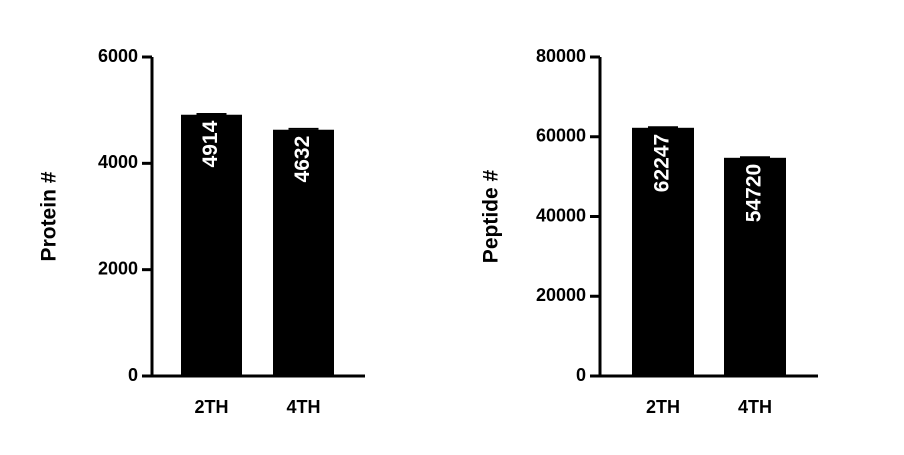  I want to click on value-label: 62247, so click(662, 163).